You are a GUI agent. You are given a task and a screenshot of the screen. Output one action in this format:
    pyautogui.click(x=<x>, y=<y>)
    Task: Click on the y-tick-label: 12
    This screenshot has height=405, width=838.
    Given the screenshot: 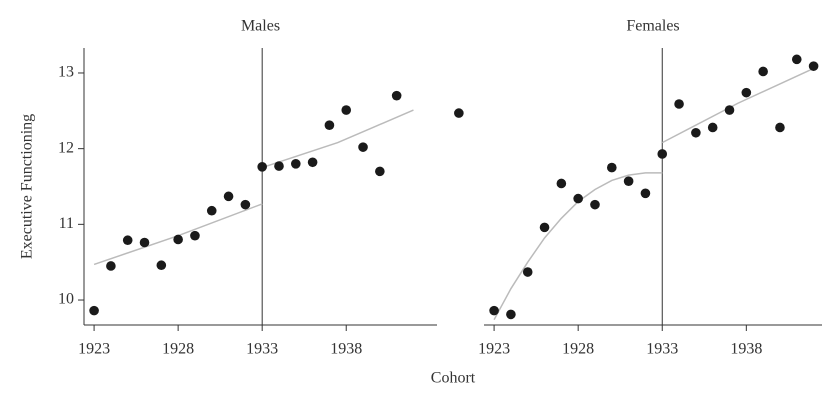 What is the action you would take?
    pyautogui.click(x=66, y=147)
    